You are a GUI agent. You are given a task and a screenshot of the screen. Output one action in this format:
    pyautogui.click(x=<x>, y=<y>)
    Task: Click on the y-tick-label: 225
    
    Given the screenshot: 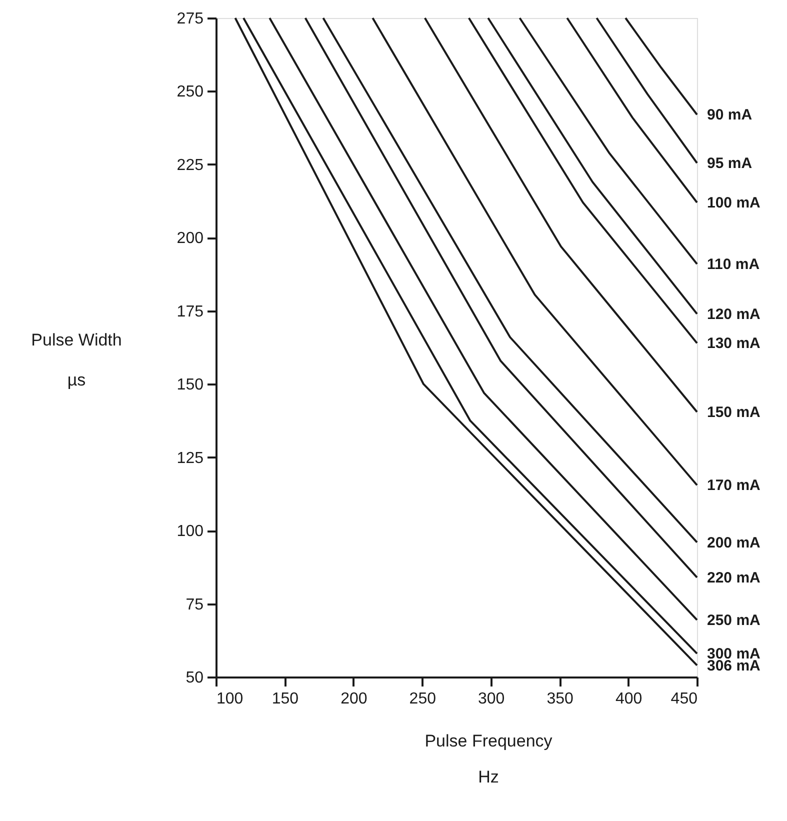 What is the action you would take?
    pyautogui.click(x=190, y=165)
    